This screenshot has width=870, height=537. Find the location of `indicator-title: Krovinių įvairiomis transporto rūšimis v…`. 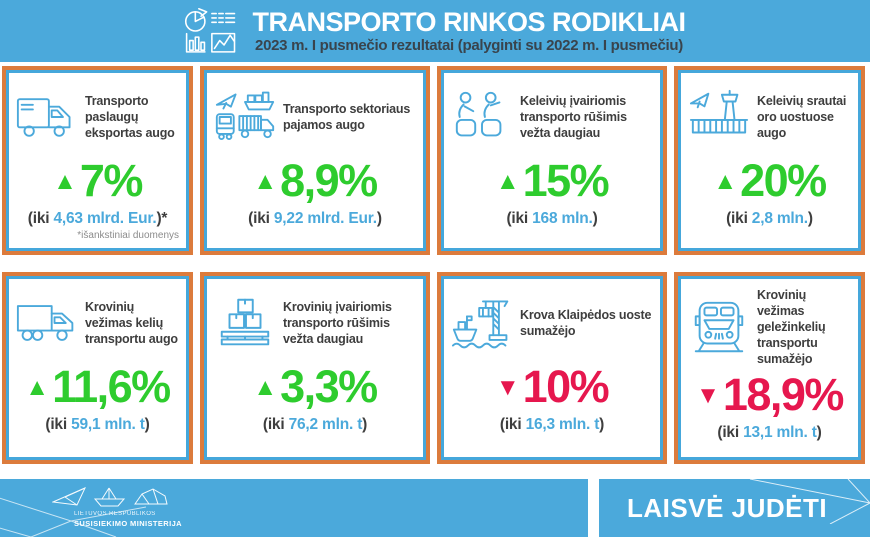

indicator-title: Krovinių įvairiomis transporto rūšimis v… is located at coordinates (337, 323).